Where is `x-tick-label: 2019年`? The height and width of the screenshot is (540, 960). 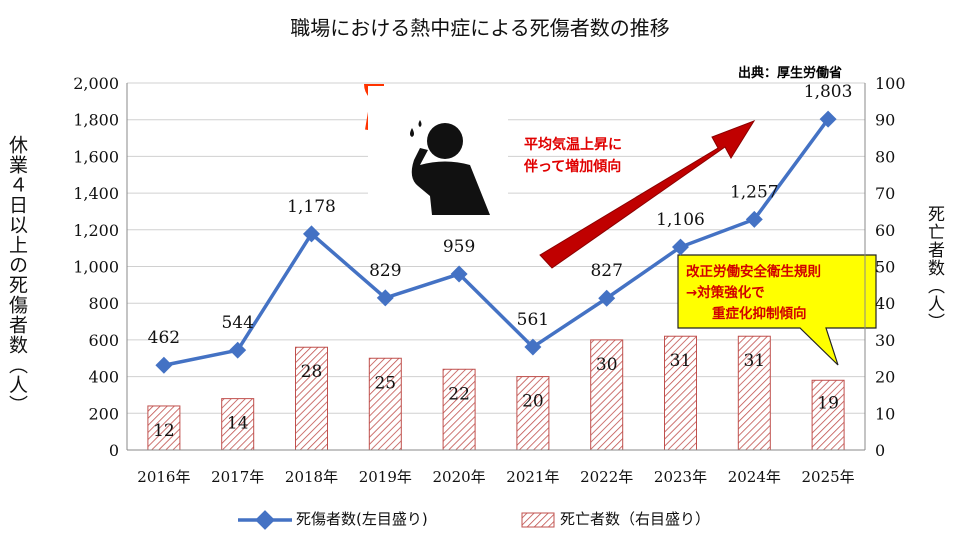
x-tick-label: 2019年 is located at coordinates (385, 477).